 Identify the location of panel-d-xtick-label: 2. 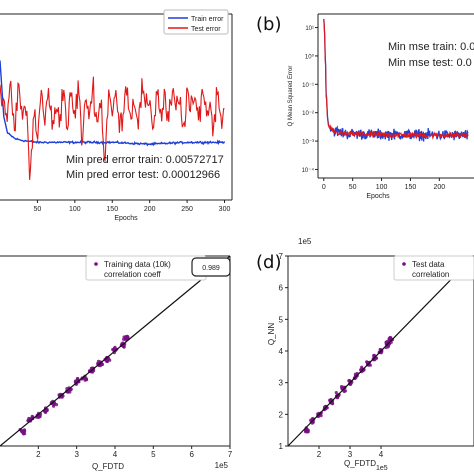
(319, 454).